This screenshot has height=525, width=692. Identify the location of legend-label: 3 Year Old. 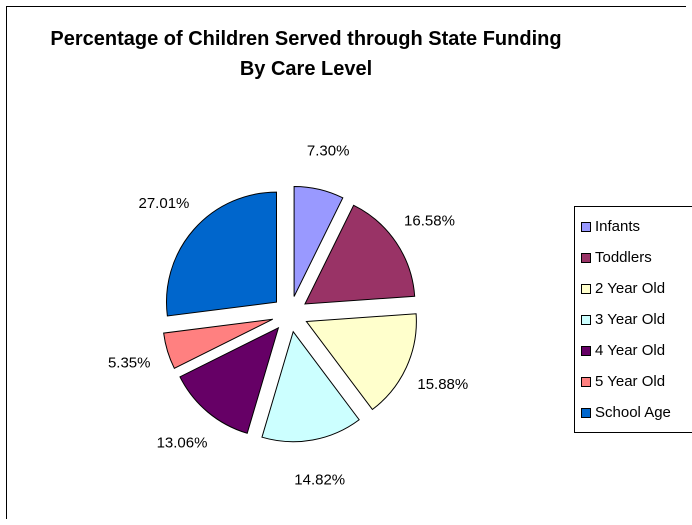
(630, 319).